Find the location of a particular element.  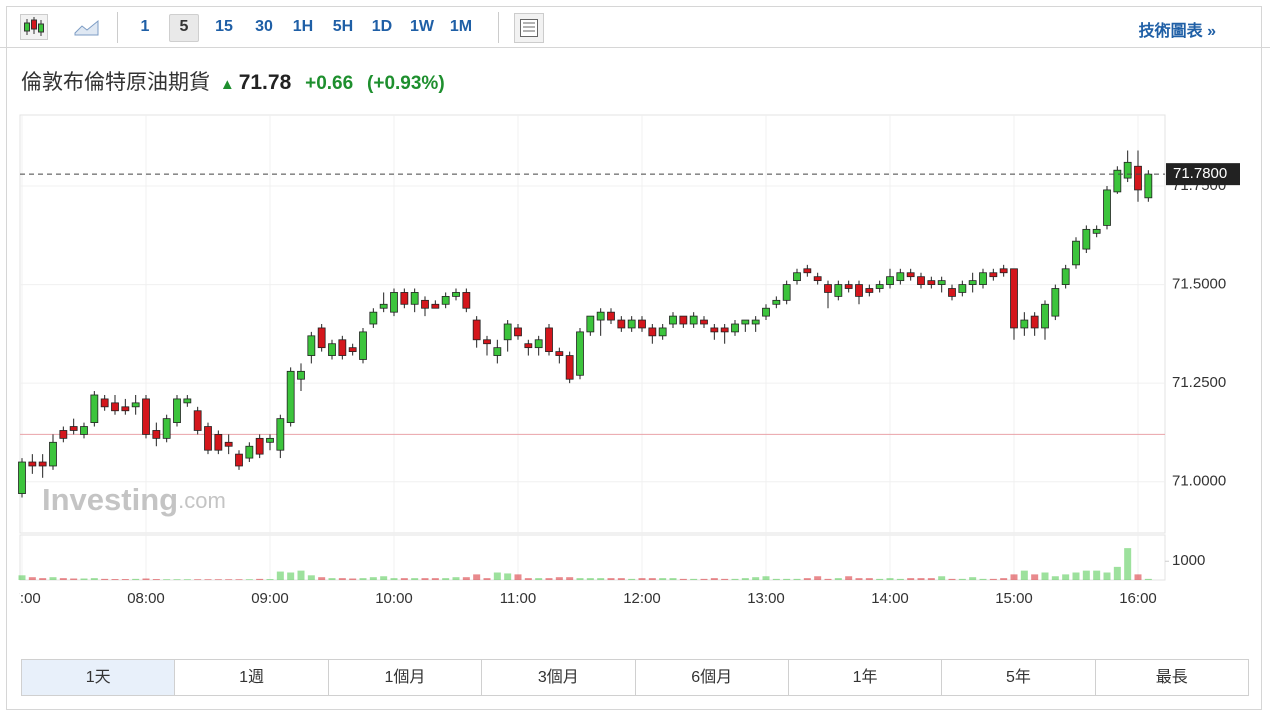

x-tick-label: 07:00 is located at coordinates (22, 598).